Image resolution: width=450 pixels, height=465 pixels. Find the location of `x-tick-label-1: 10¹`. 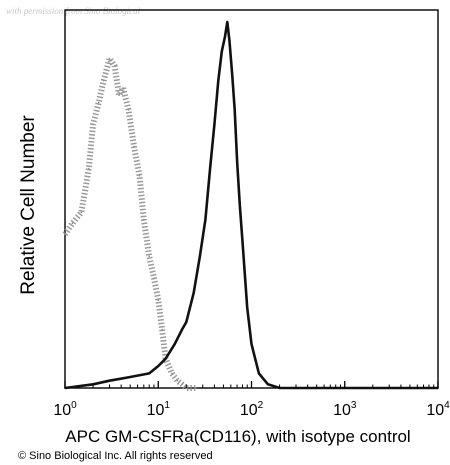

x-tick-label-1: 10¹ is located at coordinates (159, 409).